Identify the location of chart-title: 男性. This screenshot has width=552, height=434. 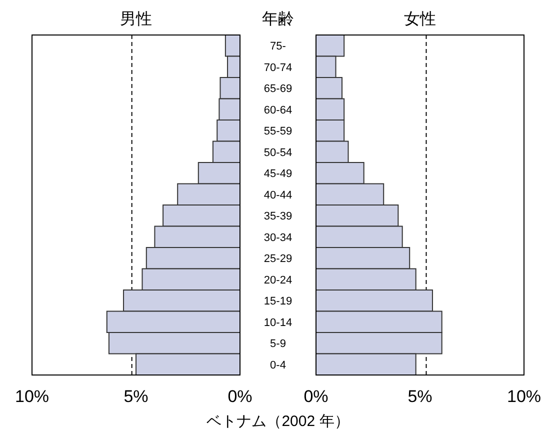
(136, 19).